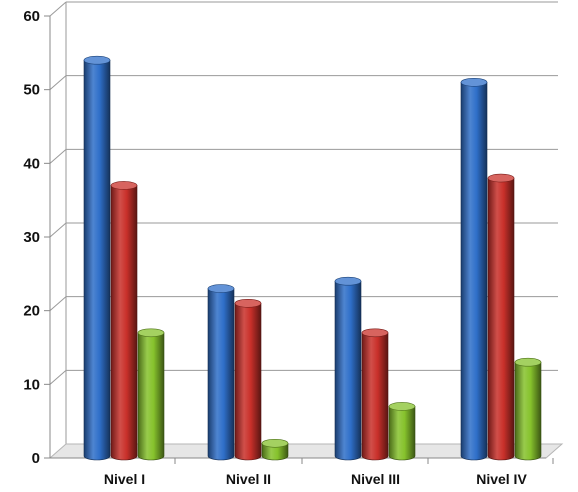 The height and width of the screenshot is (492, 578). What do you see at coordinates (375, 479) in the screenshot?
I see `x-tick-label: Nivel III` at bounding box center [375, 479].